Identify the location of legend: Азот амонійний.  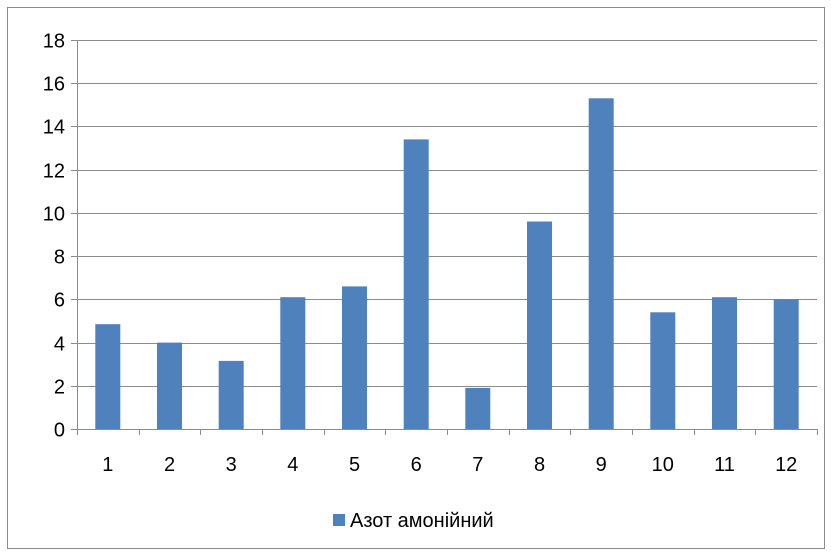
(413, 521).